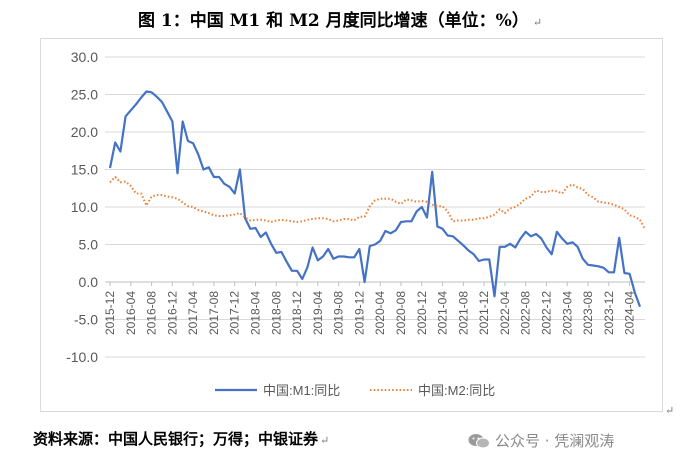 This screenshot has width=680, height=456. Describe the element at coordinates (422, 313) in the screenshot. I see `x-tick-label: 2020-12` at that location.